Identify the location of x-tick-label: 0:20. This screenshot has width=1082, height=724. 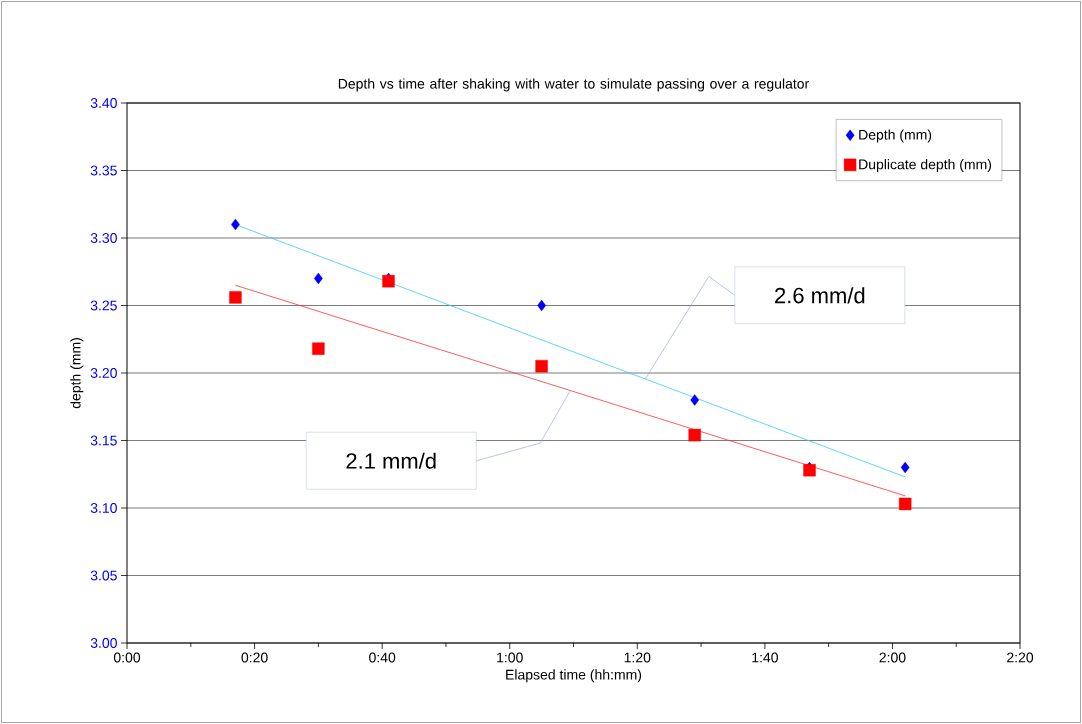
(254, 657).